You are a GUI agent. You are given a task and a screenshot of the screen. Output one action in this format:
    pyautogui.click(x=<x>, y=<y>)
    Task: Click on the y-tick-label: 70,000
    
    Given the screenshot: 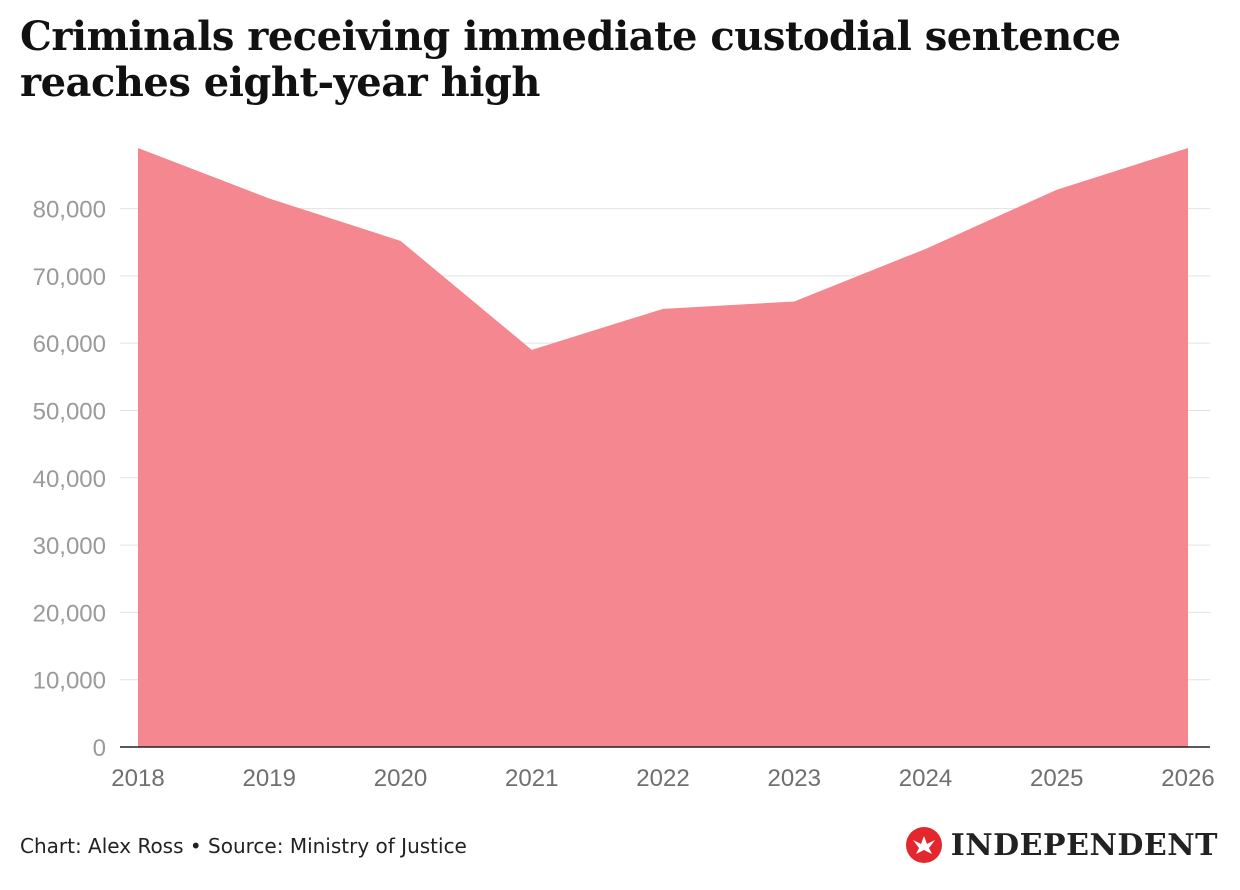 What is the action you would take?
    pyautogui.click(x=69, y=277)
    